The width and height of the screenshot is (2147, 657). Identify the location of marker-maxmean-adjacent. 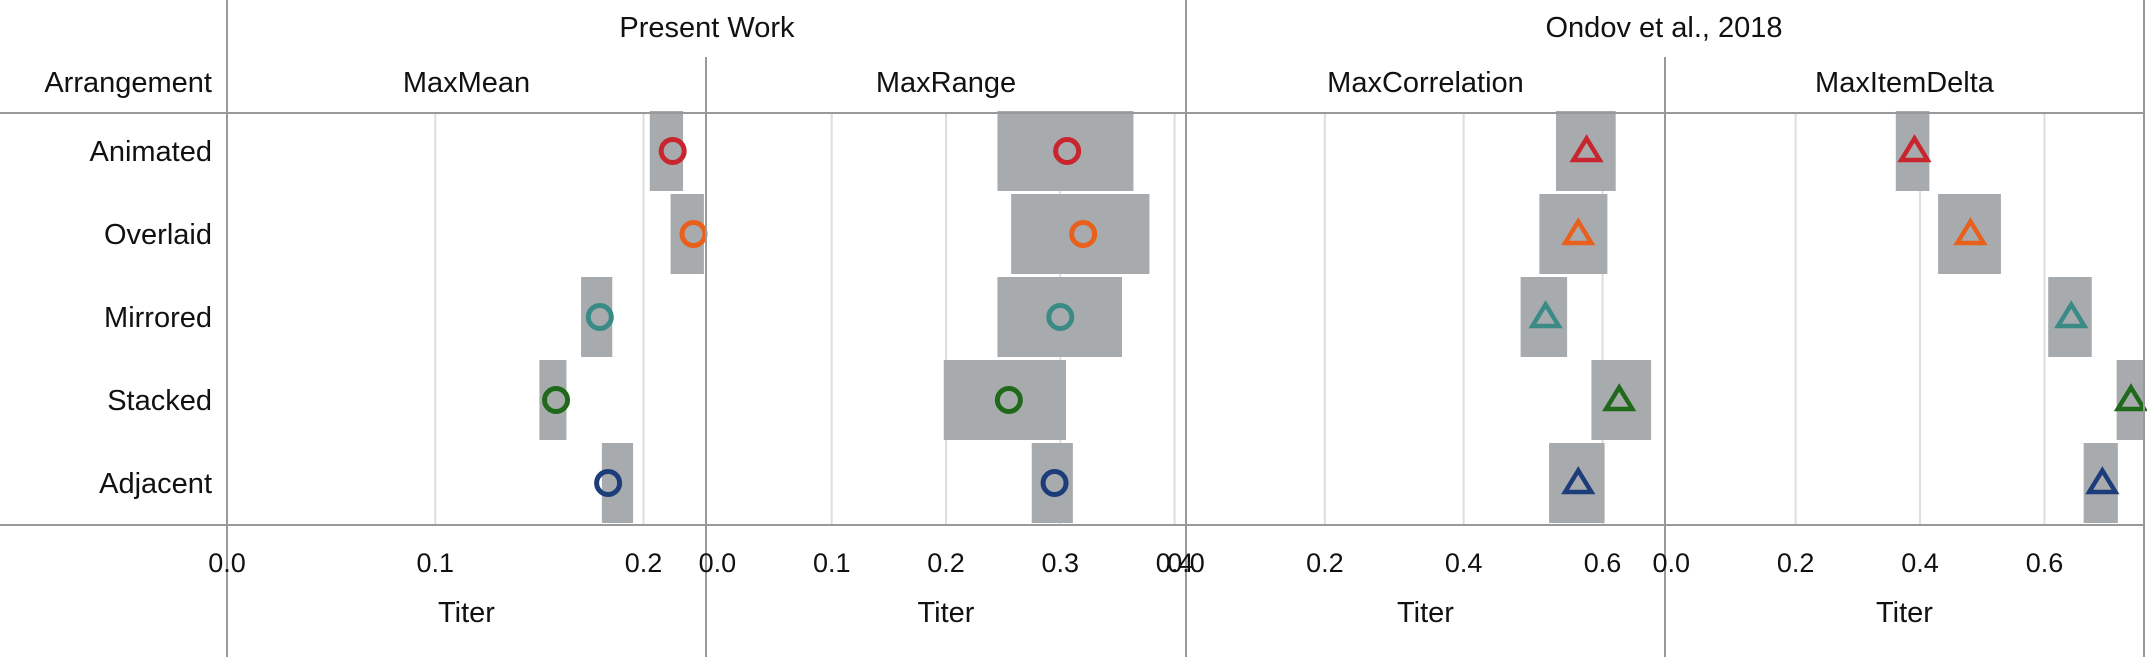
(608, 483).